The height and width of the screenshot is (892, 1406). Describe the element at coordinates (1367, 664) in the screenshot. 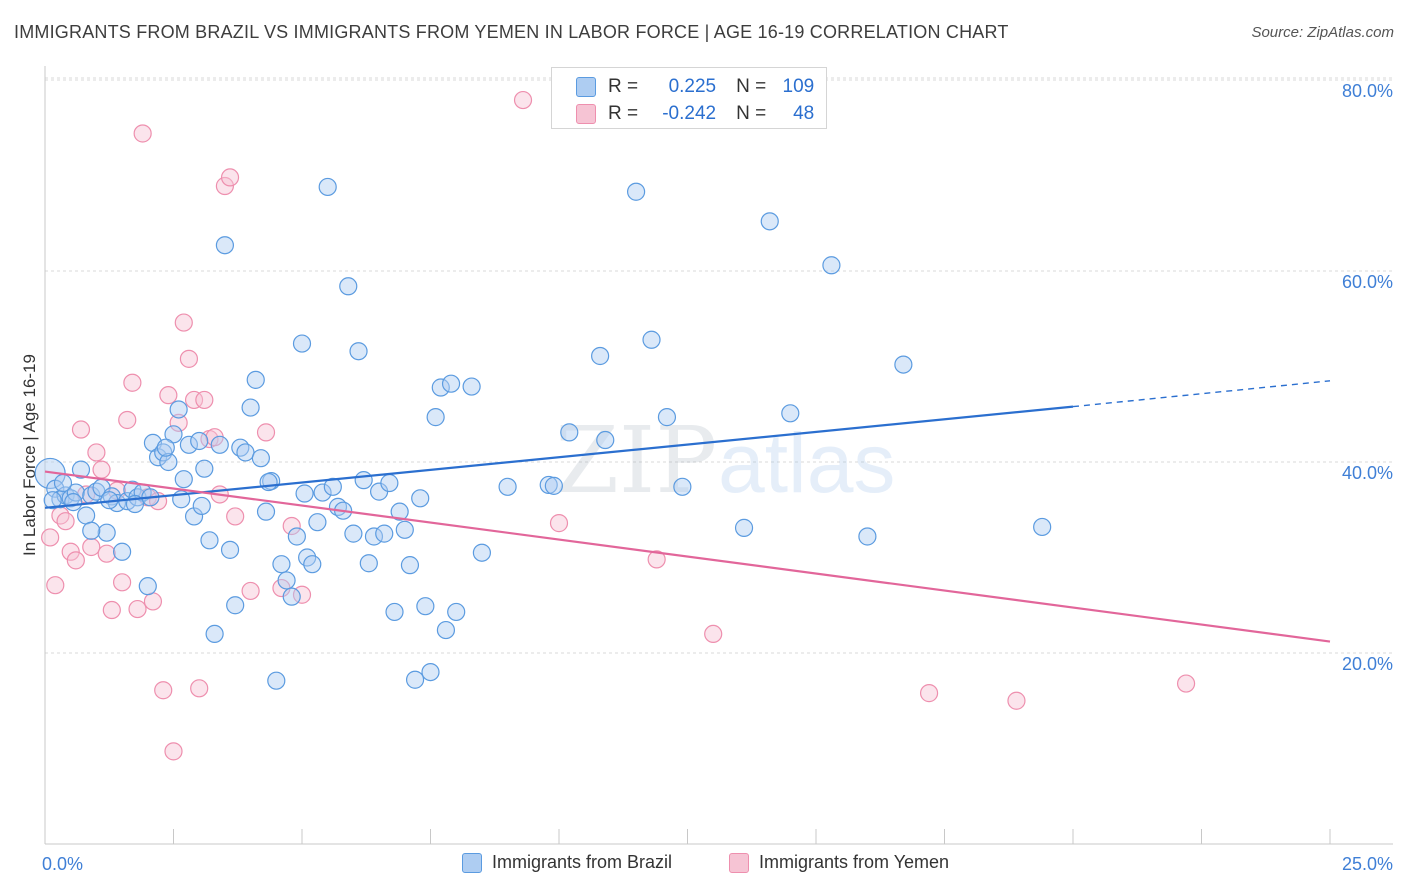

I see `y-tick-label: 20.0%` at that location.